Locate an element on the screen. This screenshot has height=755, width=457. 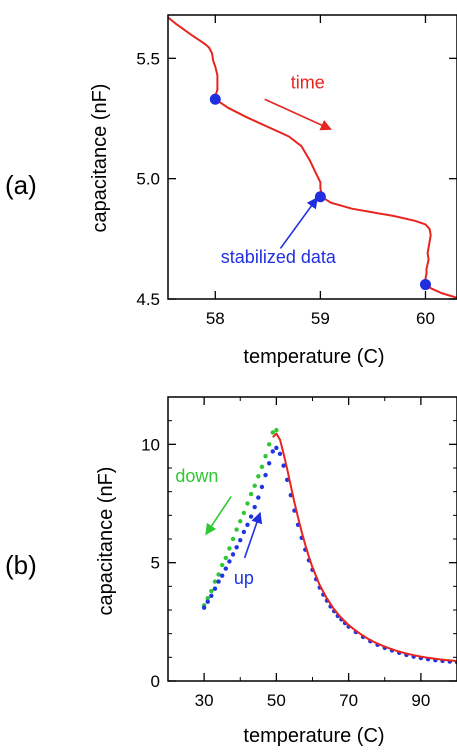
annotation-up-arrow is located at coordinates (253, 535).